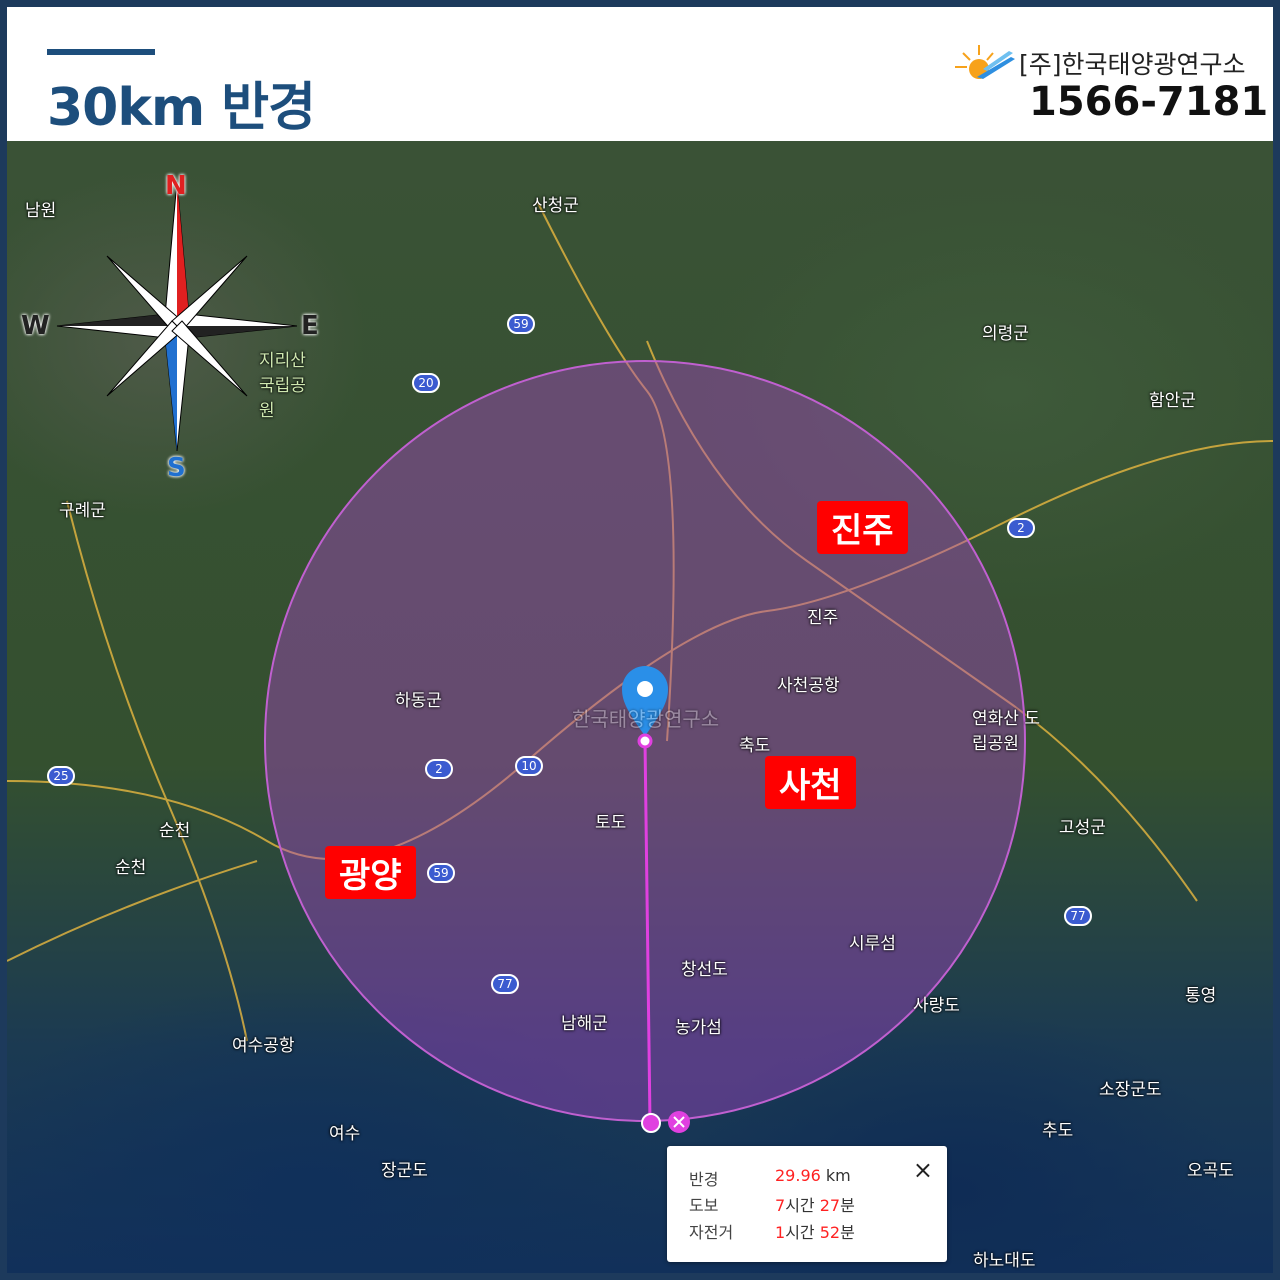 The height and width of the screenshot is (1280, 1280). I want to click on walk-minutes: 27, so click(830, 1205).